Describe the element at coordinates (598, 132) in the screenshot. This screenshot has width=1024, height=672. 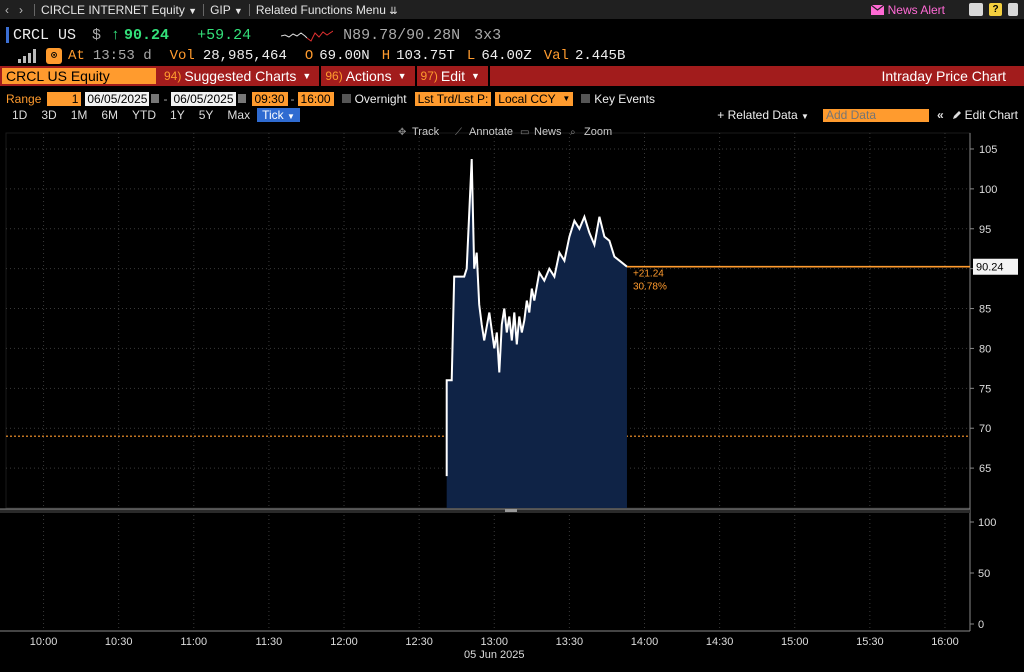
I see `zoom-tool-label: Zoom` at that location.